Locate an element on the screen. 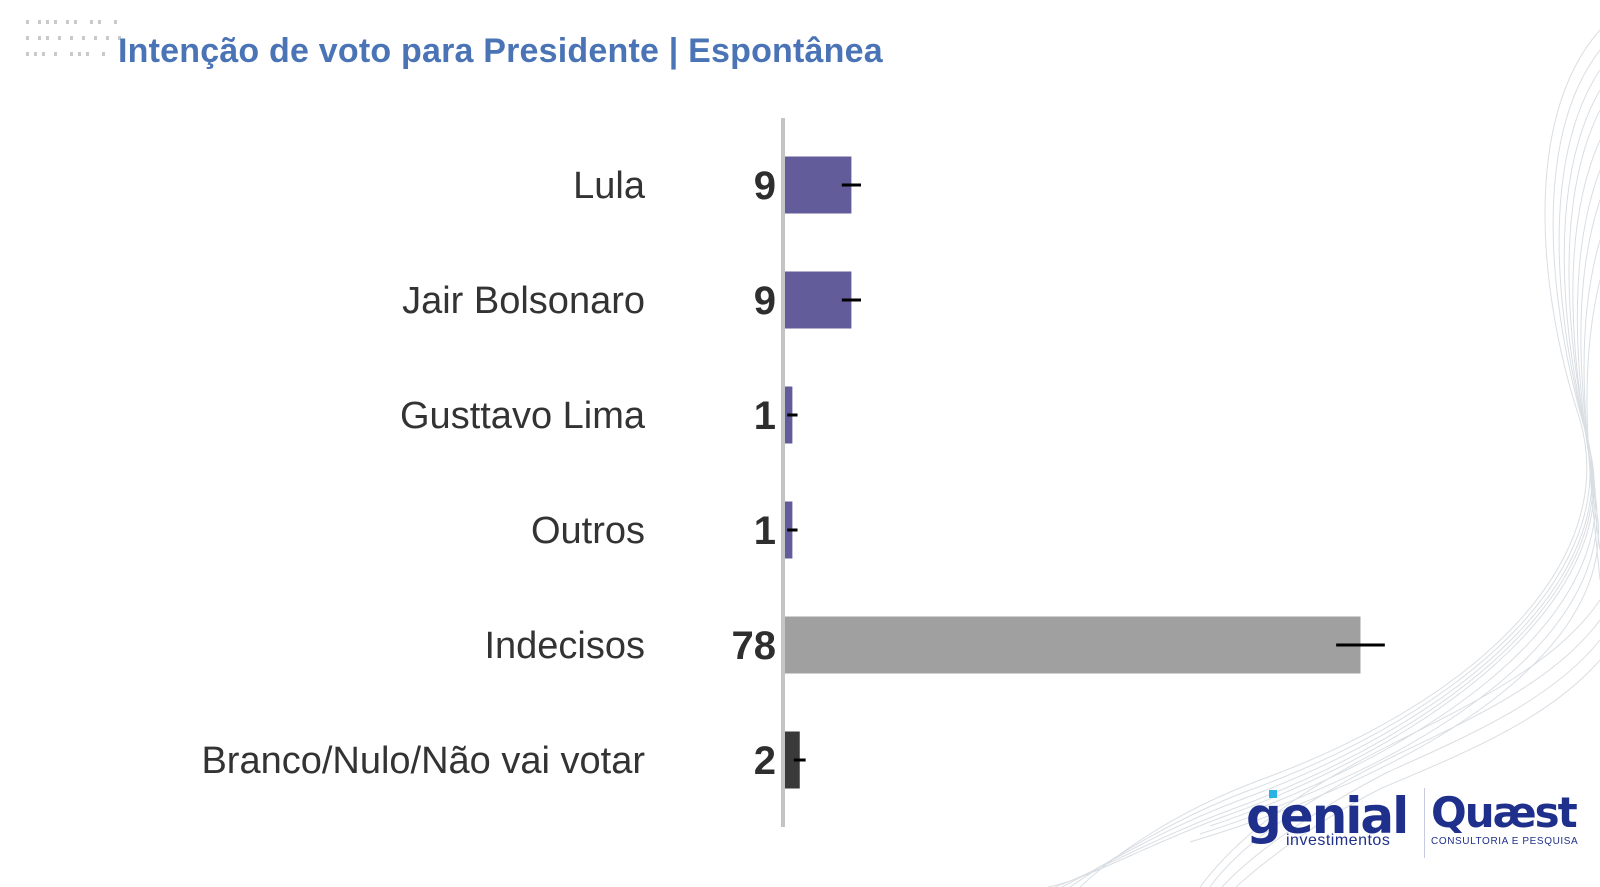 This screenshot has height=887, width=1600. genial-logo-accent is located at coordinates (1273, 794).